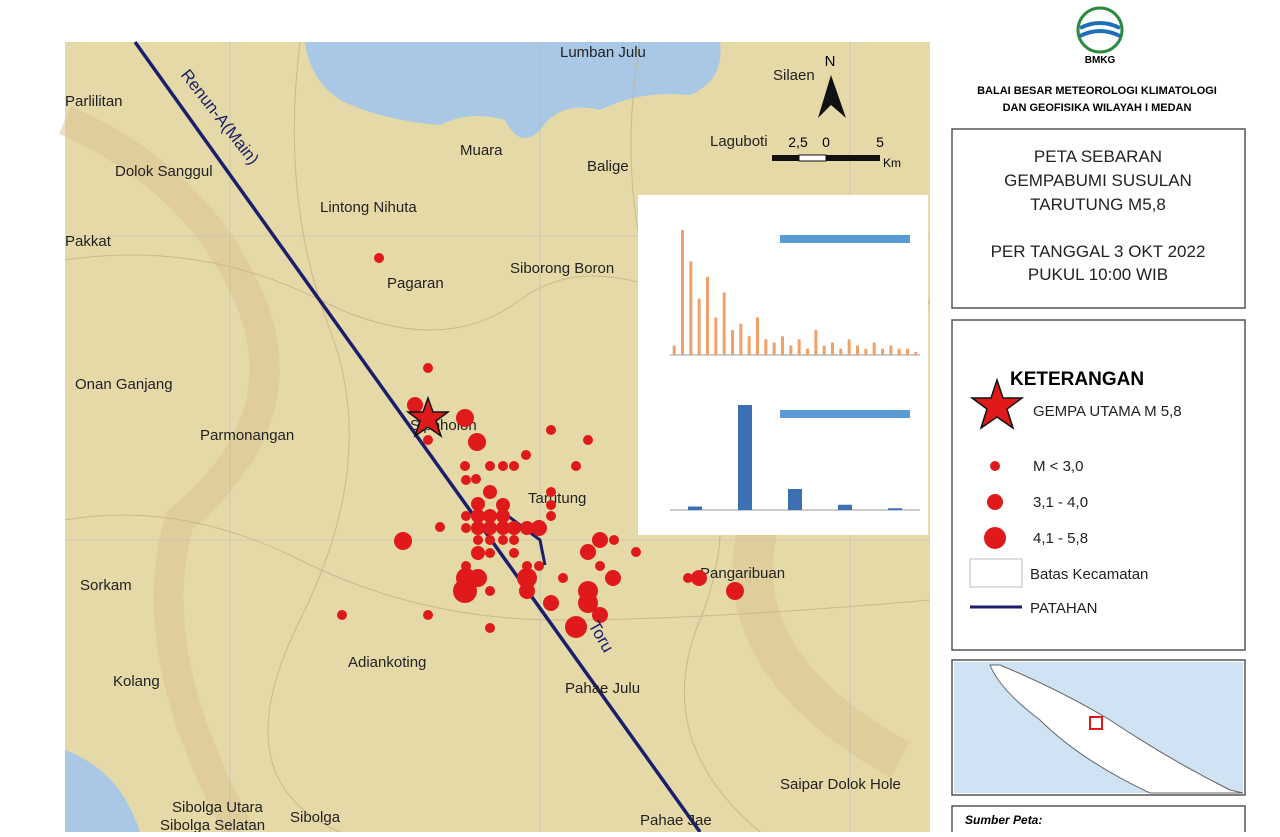  What do you see at coordinates (676, 820) in the screenshot?
I see `place-label: Pahae Jae` at bounding box center [676, 820].